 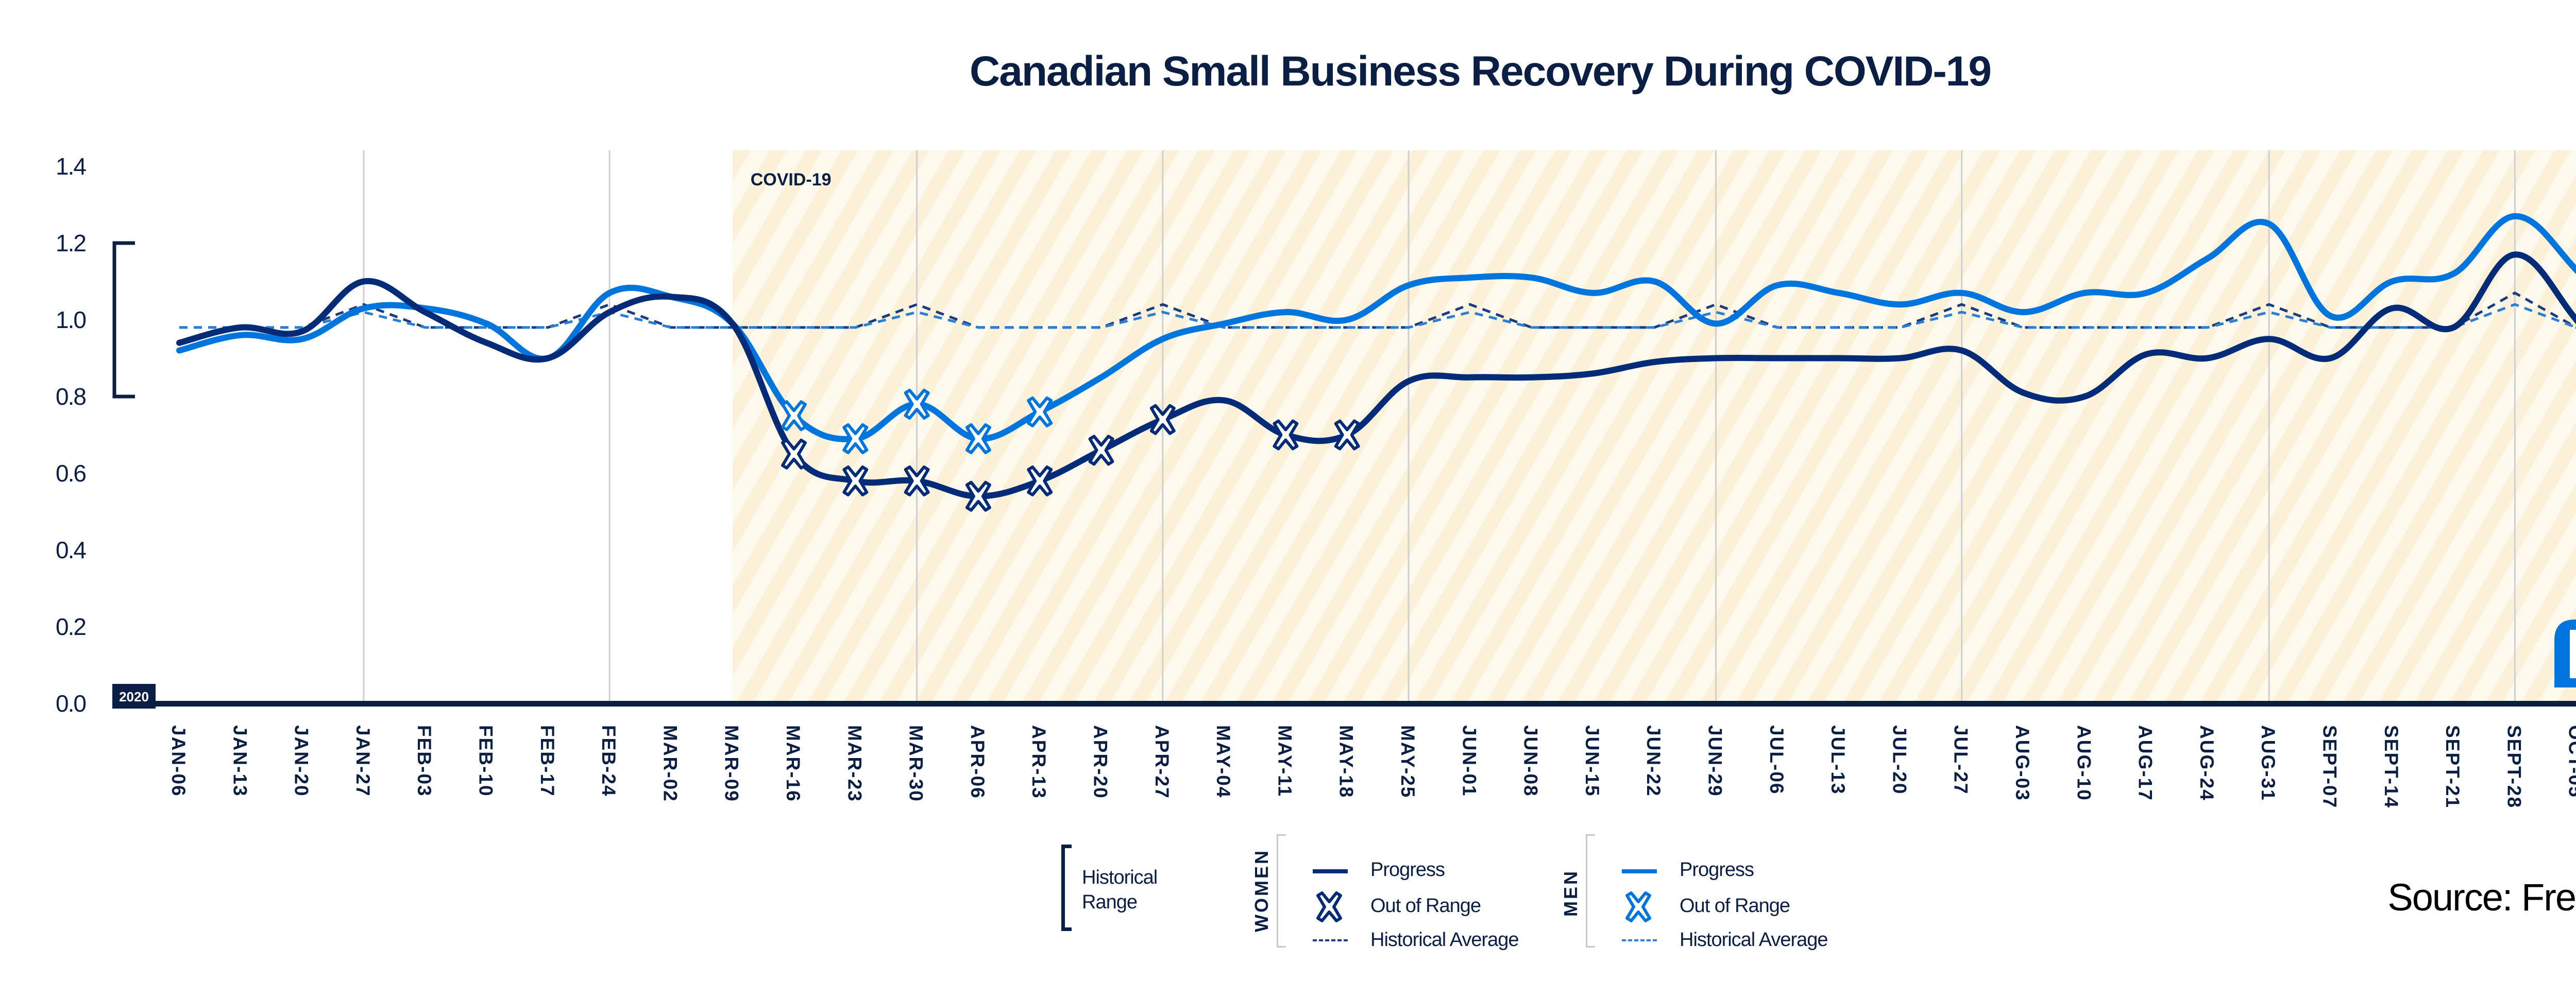 What do you see at coordinates (1653, 761) in the screenshot?
I see `x-tick-label: JUN-22` at bounding box center [1653, 761].